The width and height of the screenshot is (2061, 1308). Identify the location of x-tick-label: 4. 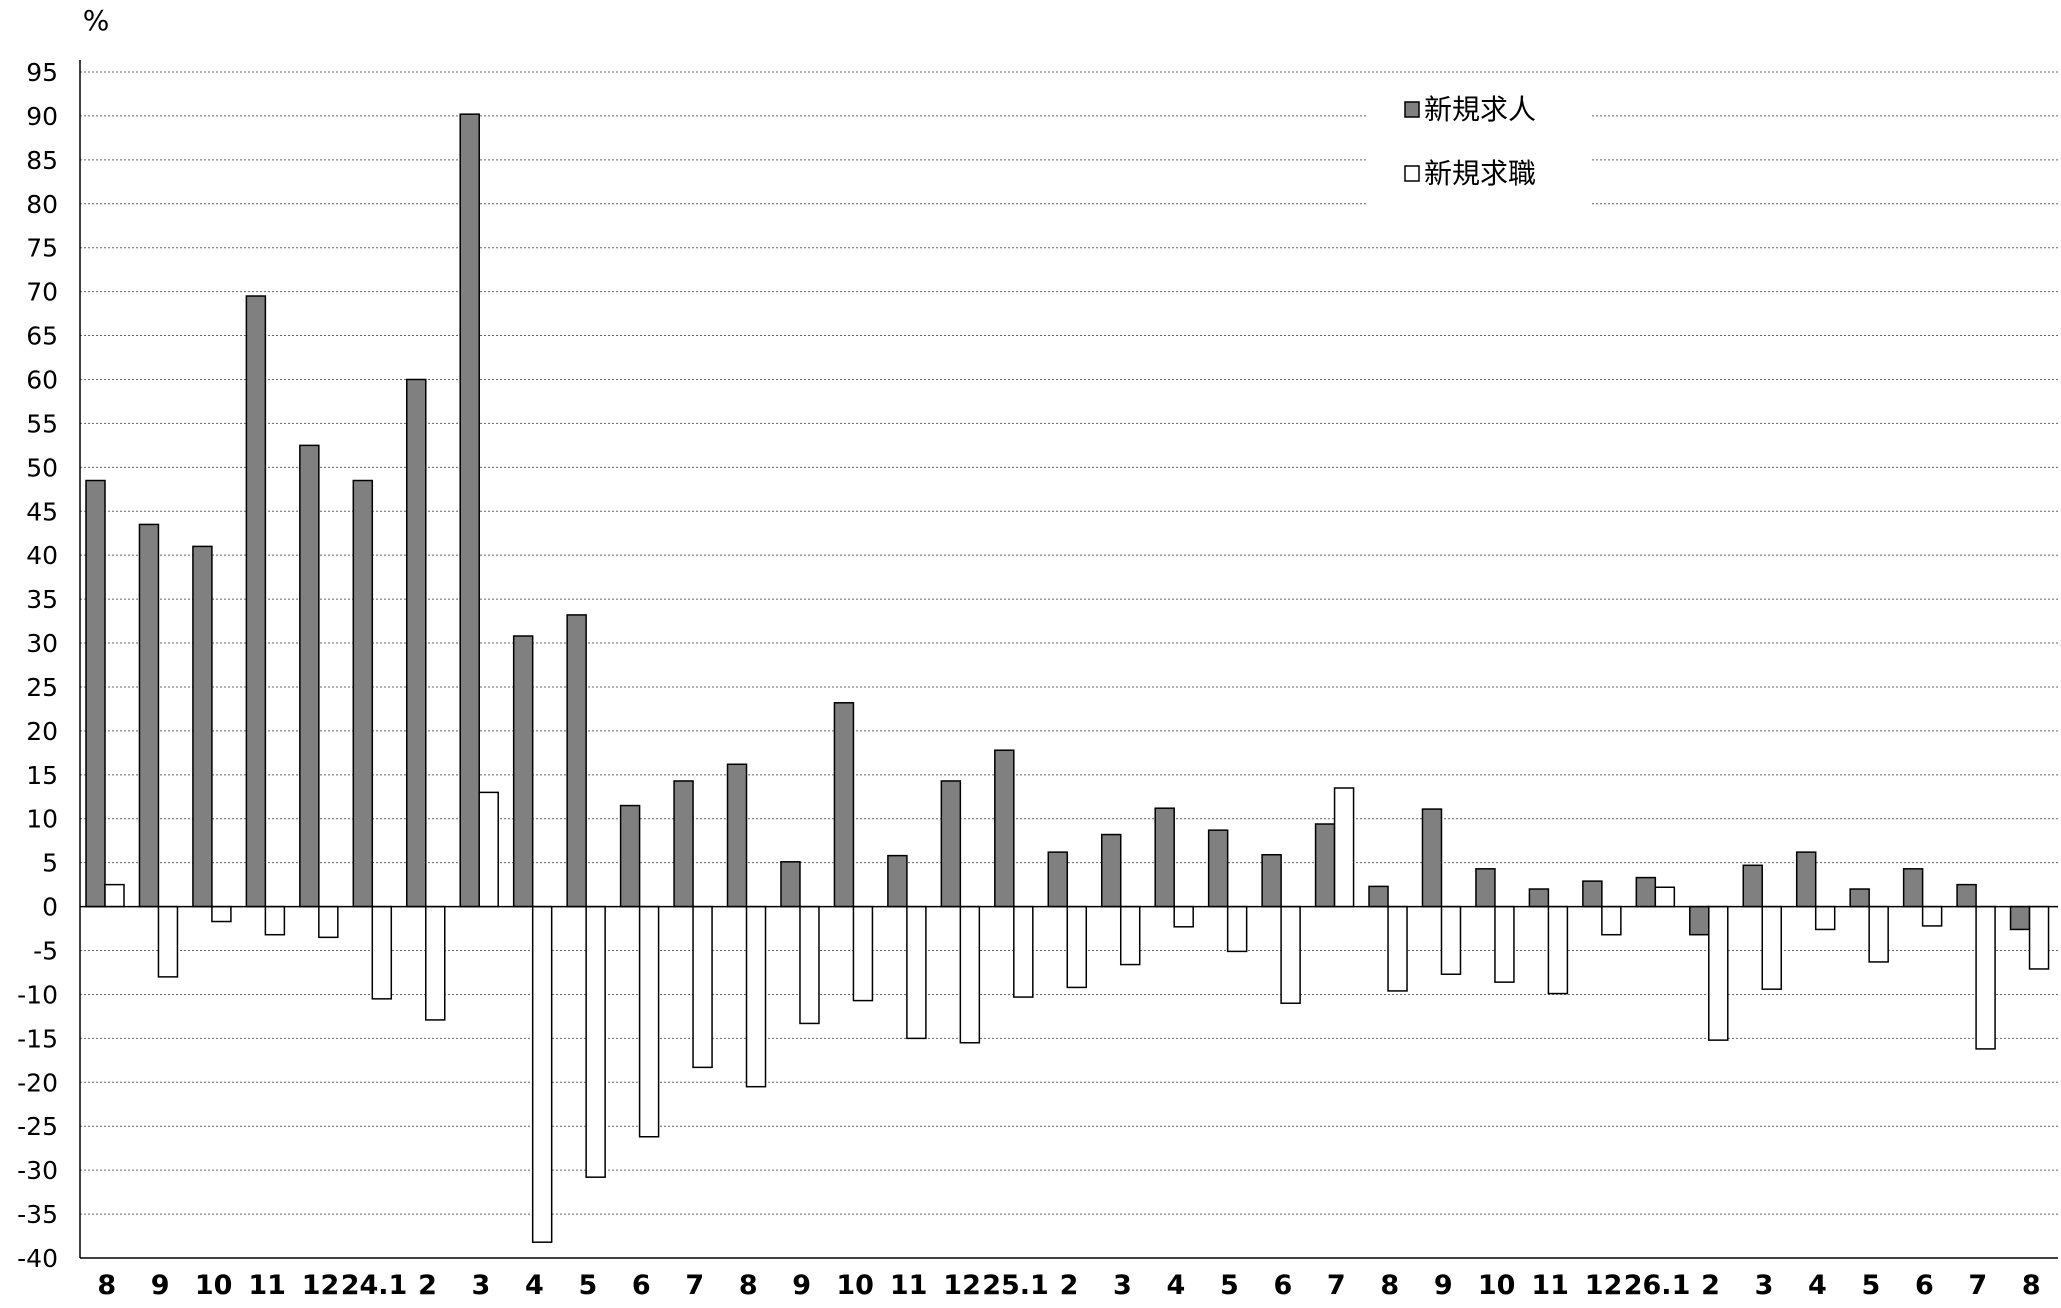
(1176, 1285).